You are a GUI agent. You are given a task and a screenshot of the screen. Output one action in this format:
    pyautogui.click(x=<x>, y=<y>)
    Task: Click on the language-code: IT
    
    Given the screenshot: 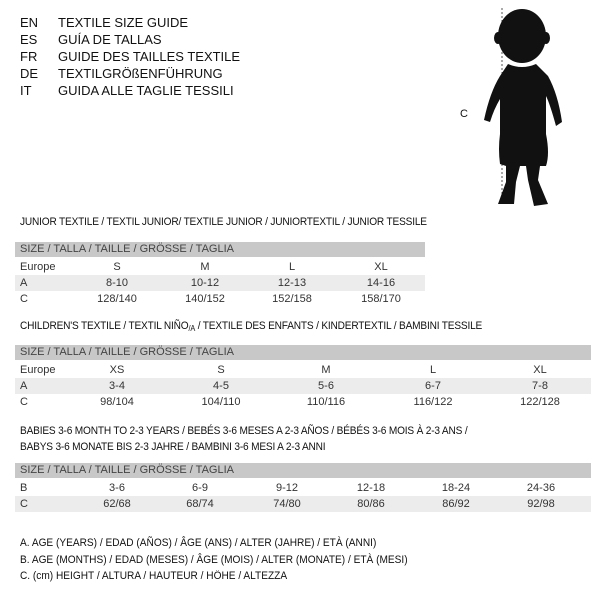 What is the action you would take?
    pyautogui.click(x=26, y=90)
    